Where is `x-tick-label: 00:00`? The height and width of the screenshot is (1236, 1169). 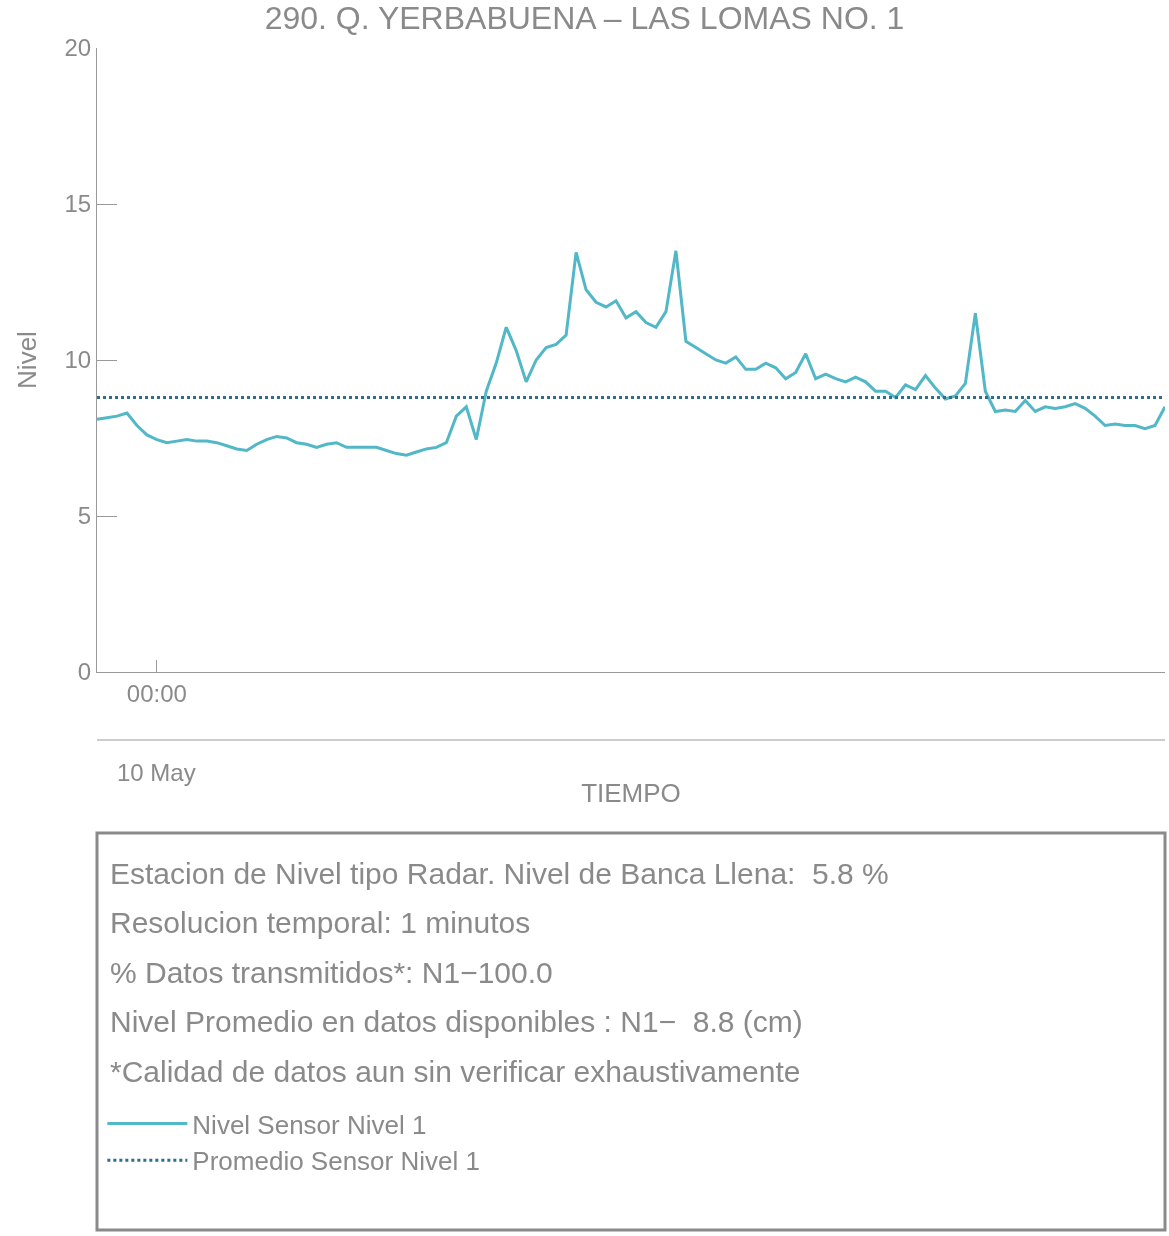
x-tick-label: 00:00 is located at coordinates (156, 693).